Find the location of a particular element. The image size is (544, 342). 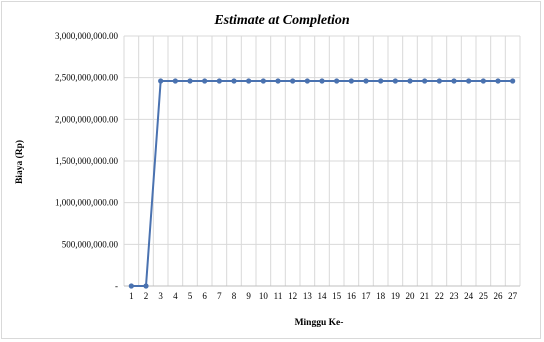

x-tick-label: 10 is located at coordinates (264, 296).